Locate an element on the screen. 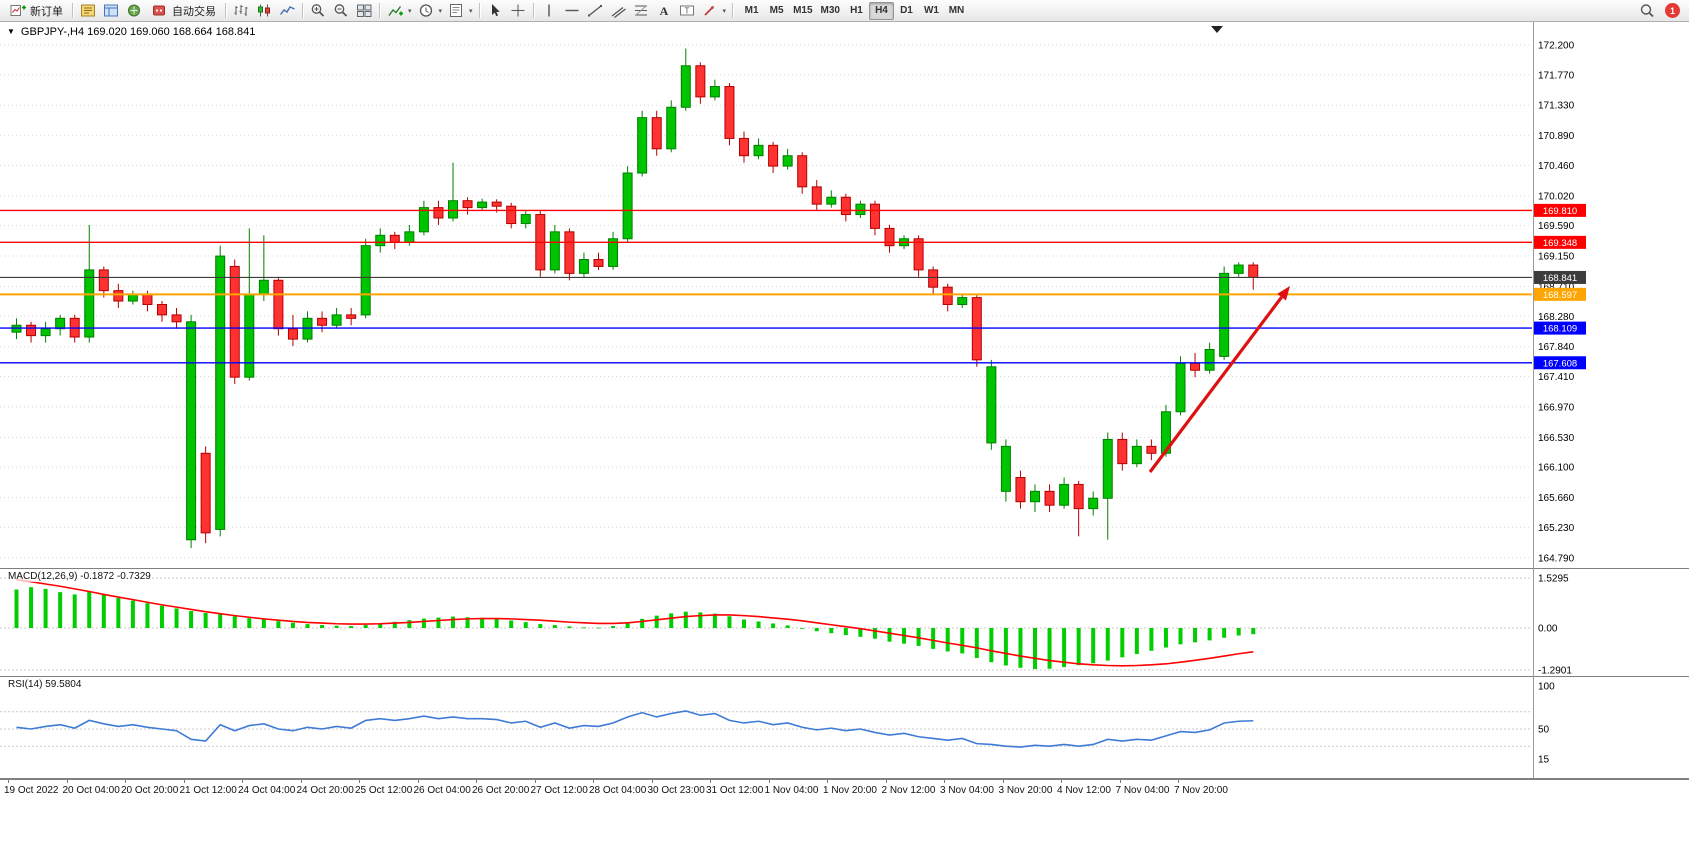 This screenshot has height=862, width=1689. text-button: A is located at coordinates (664, 10).